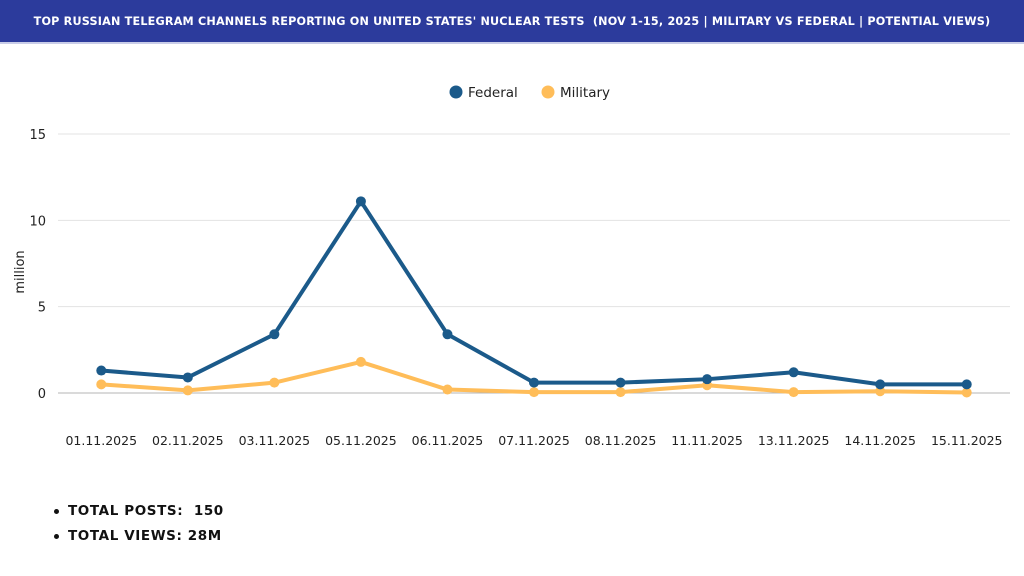 This screenshot has width=1024, height=576. Describe the element at coordinates (585, 93) in the screenshot. I see `legend-label-military: Military` at that location.